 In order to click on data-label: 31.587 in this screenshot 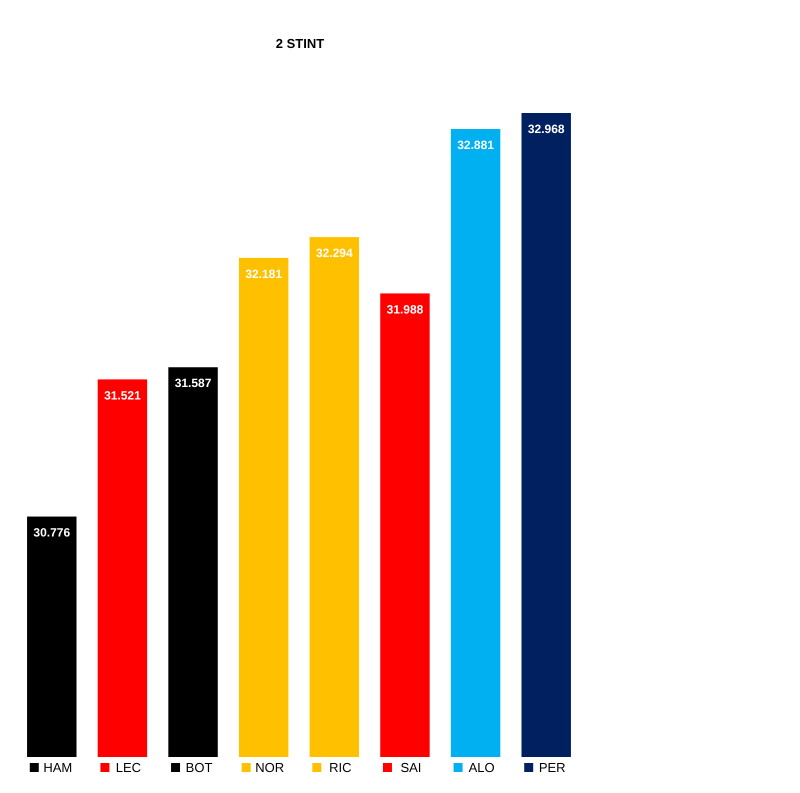, I will do `click(193, 383)`.